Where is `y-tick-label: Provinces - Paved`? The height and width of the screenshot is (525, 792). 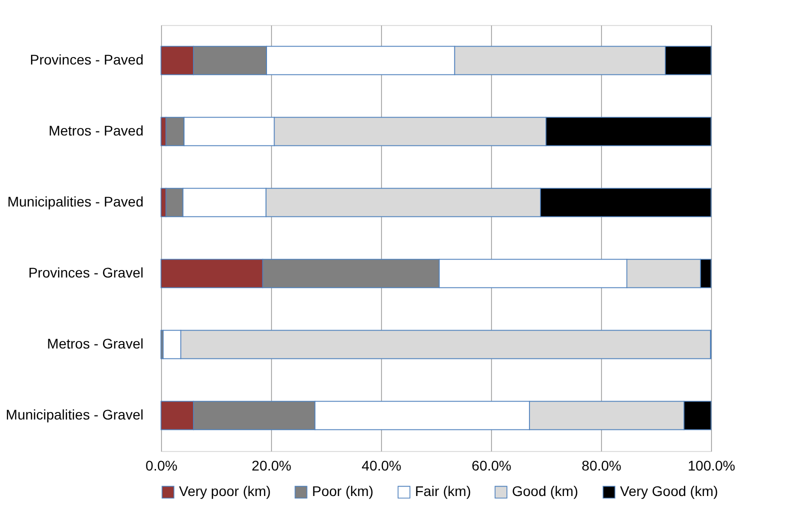
y-tick-label: Provinces - Paved is located at coordinates (87, 60).